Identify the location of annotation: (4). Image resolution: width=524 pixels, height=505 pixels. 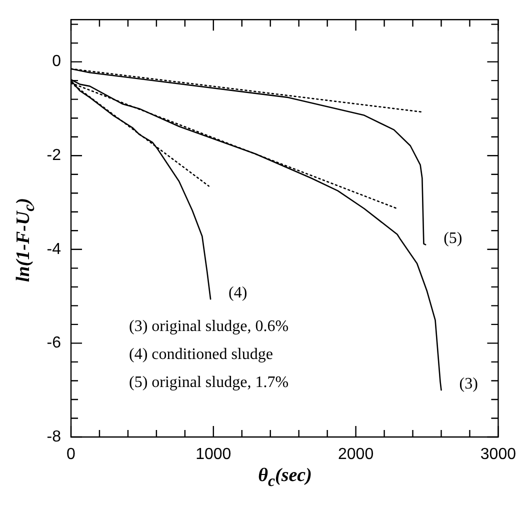
(238, 293).